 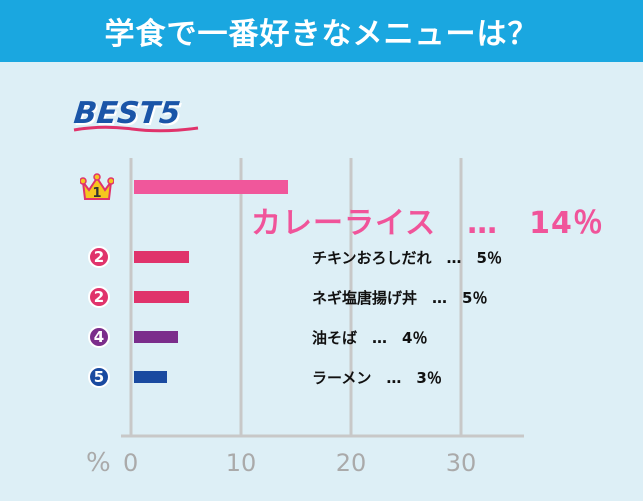 I want to click on x-tick-label: 20, so click(x=351, y=463).